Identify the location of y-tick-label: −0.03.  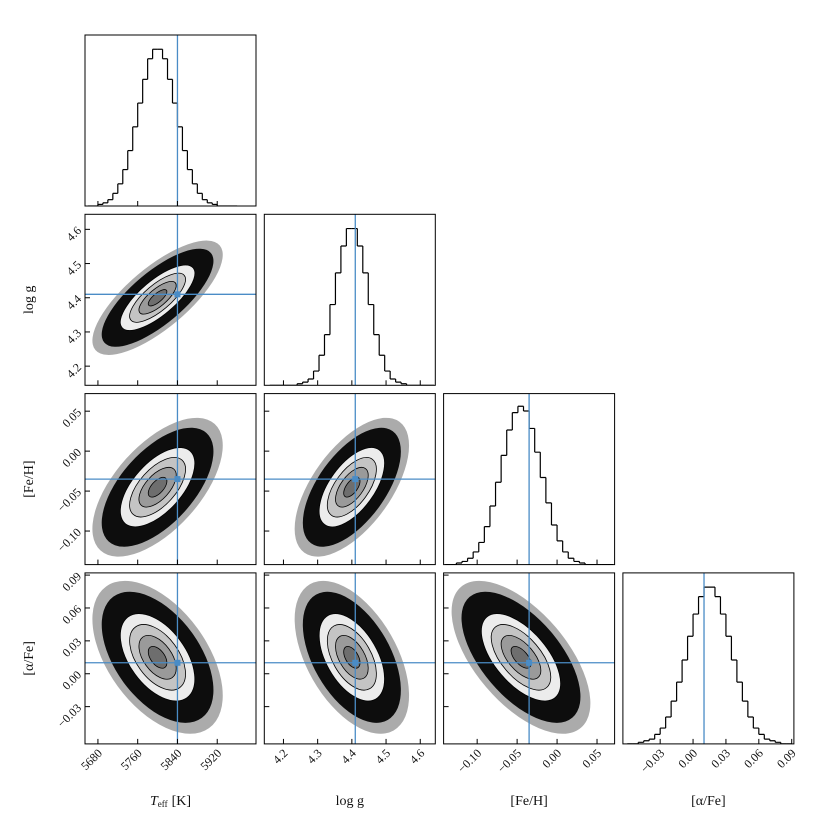
(70, 716).